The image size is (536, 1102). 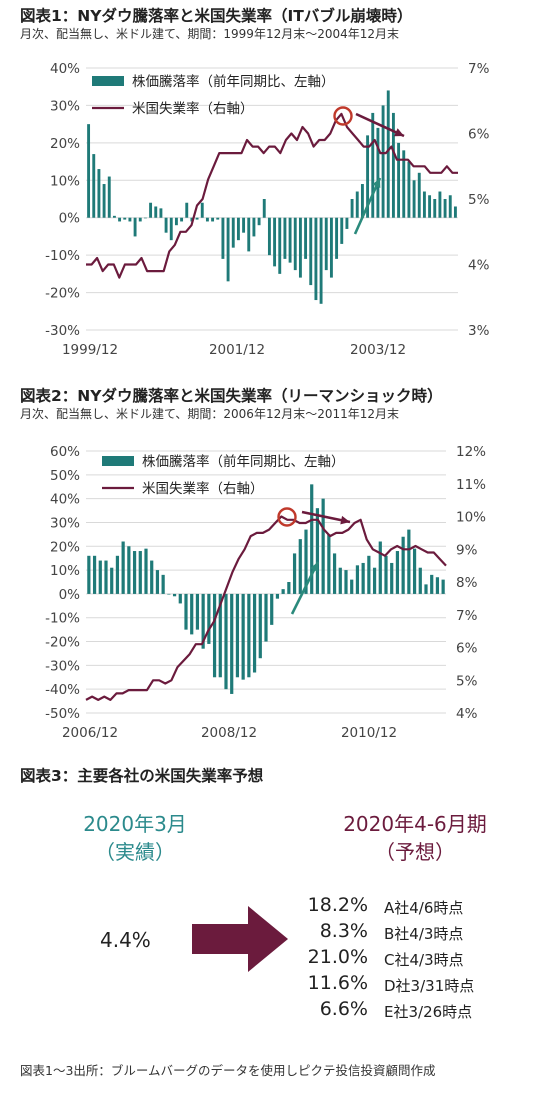 What do you see at coordinates (471, 485) in the screenshot?
I see `y-right-tick-label: 11%` at bounding box center [471, 485].